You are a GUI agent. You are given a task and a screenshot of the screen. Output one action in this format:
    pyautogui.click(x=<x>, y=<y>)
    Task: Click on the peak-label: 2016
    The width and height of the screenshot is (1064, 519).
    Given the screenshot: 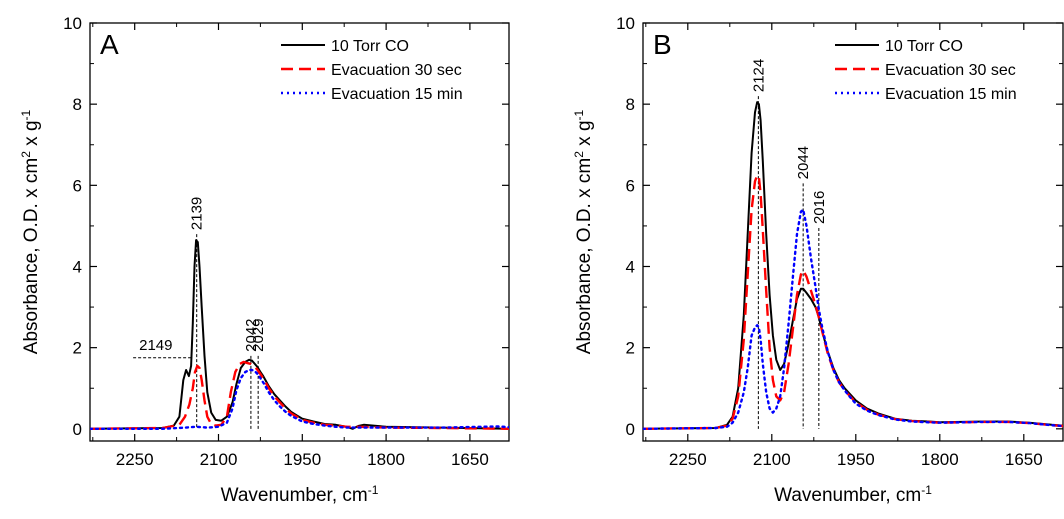 What is the action you would take?
    pyautogui.click(x=819, y=207)
    